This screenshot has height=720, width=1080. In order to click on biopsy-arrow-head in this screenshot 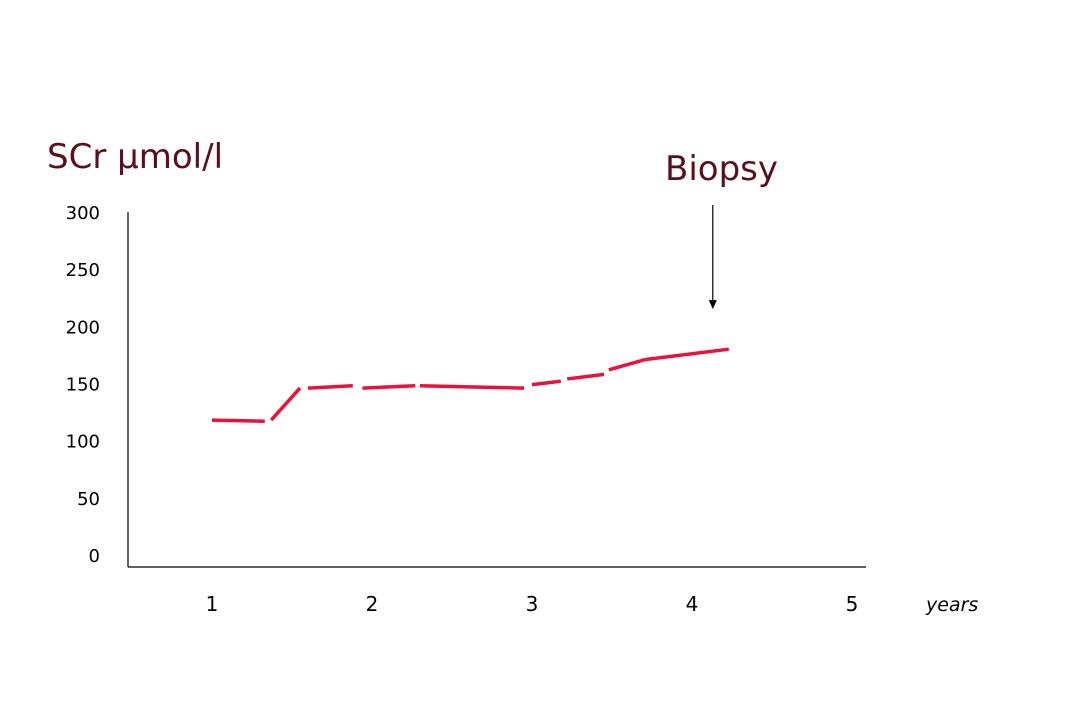, I will do `click(712, 305)`.